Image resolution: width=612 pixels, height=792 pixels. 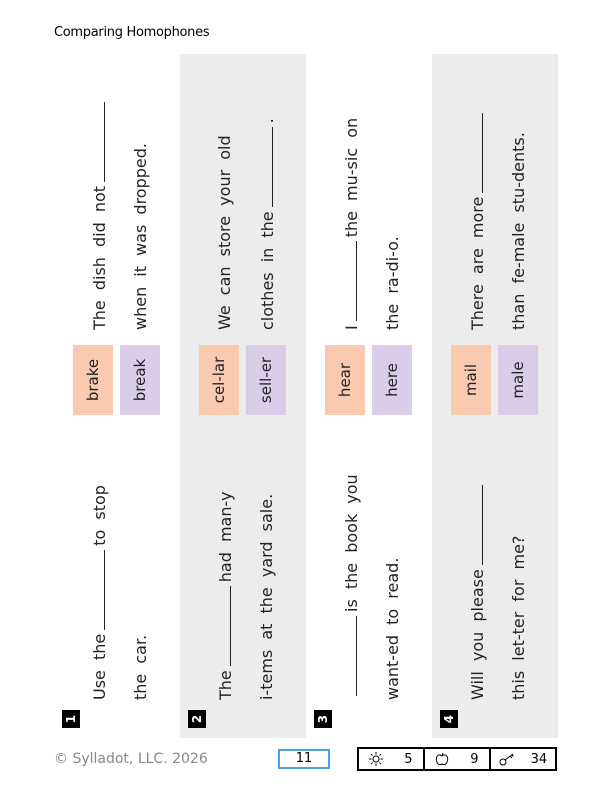 I want to click on item-number: 1, so click(x=71, y=719).